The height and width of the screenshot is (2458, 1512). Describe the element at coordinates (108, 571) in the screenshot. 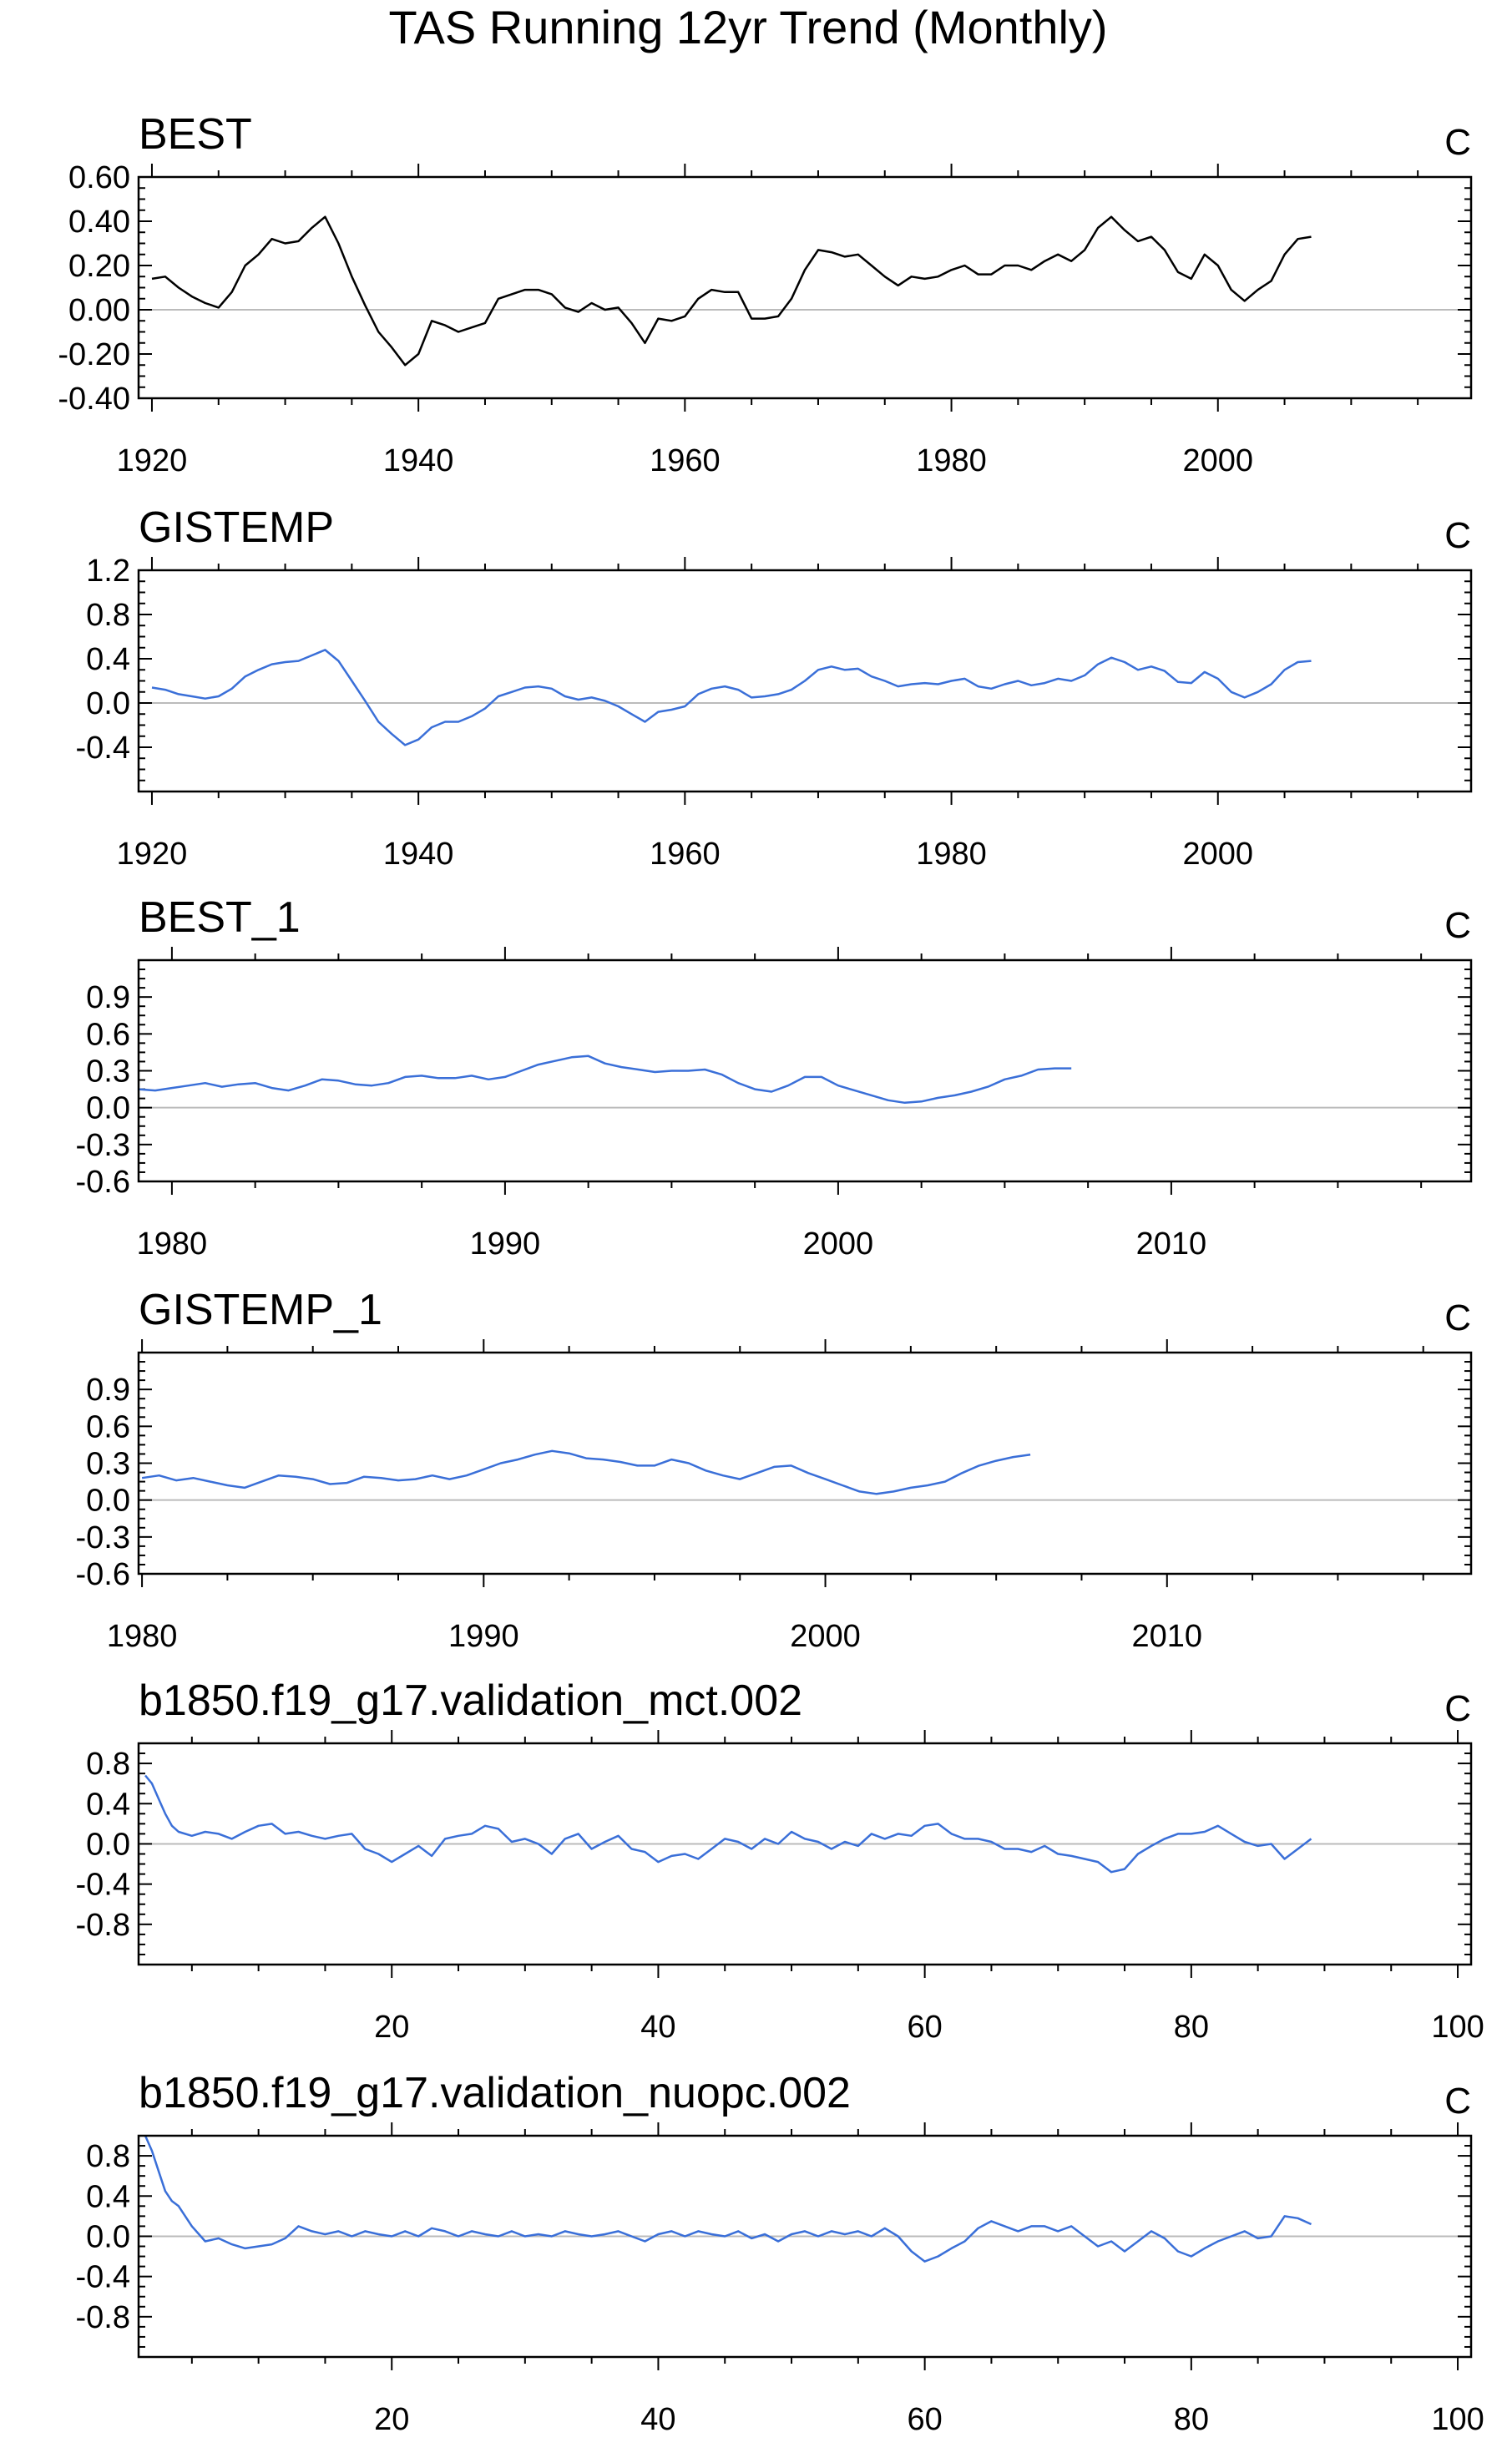

I see `y-tick-label: 1.2` at that location.